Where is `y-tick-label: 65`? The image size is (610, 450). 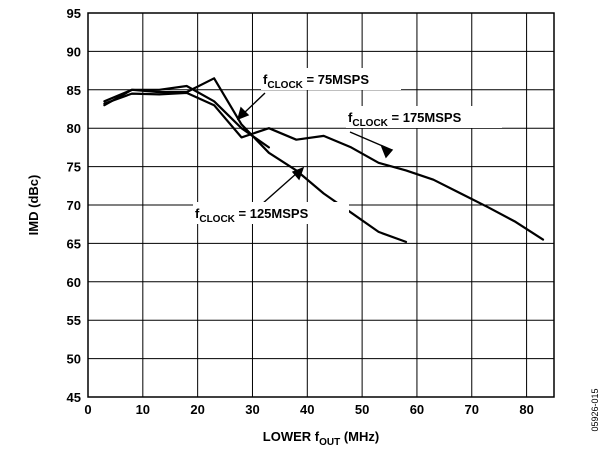 y-tick-label: 65 is located at coordinates (74, 243).